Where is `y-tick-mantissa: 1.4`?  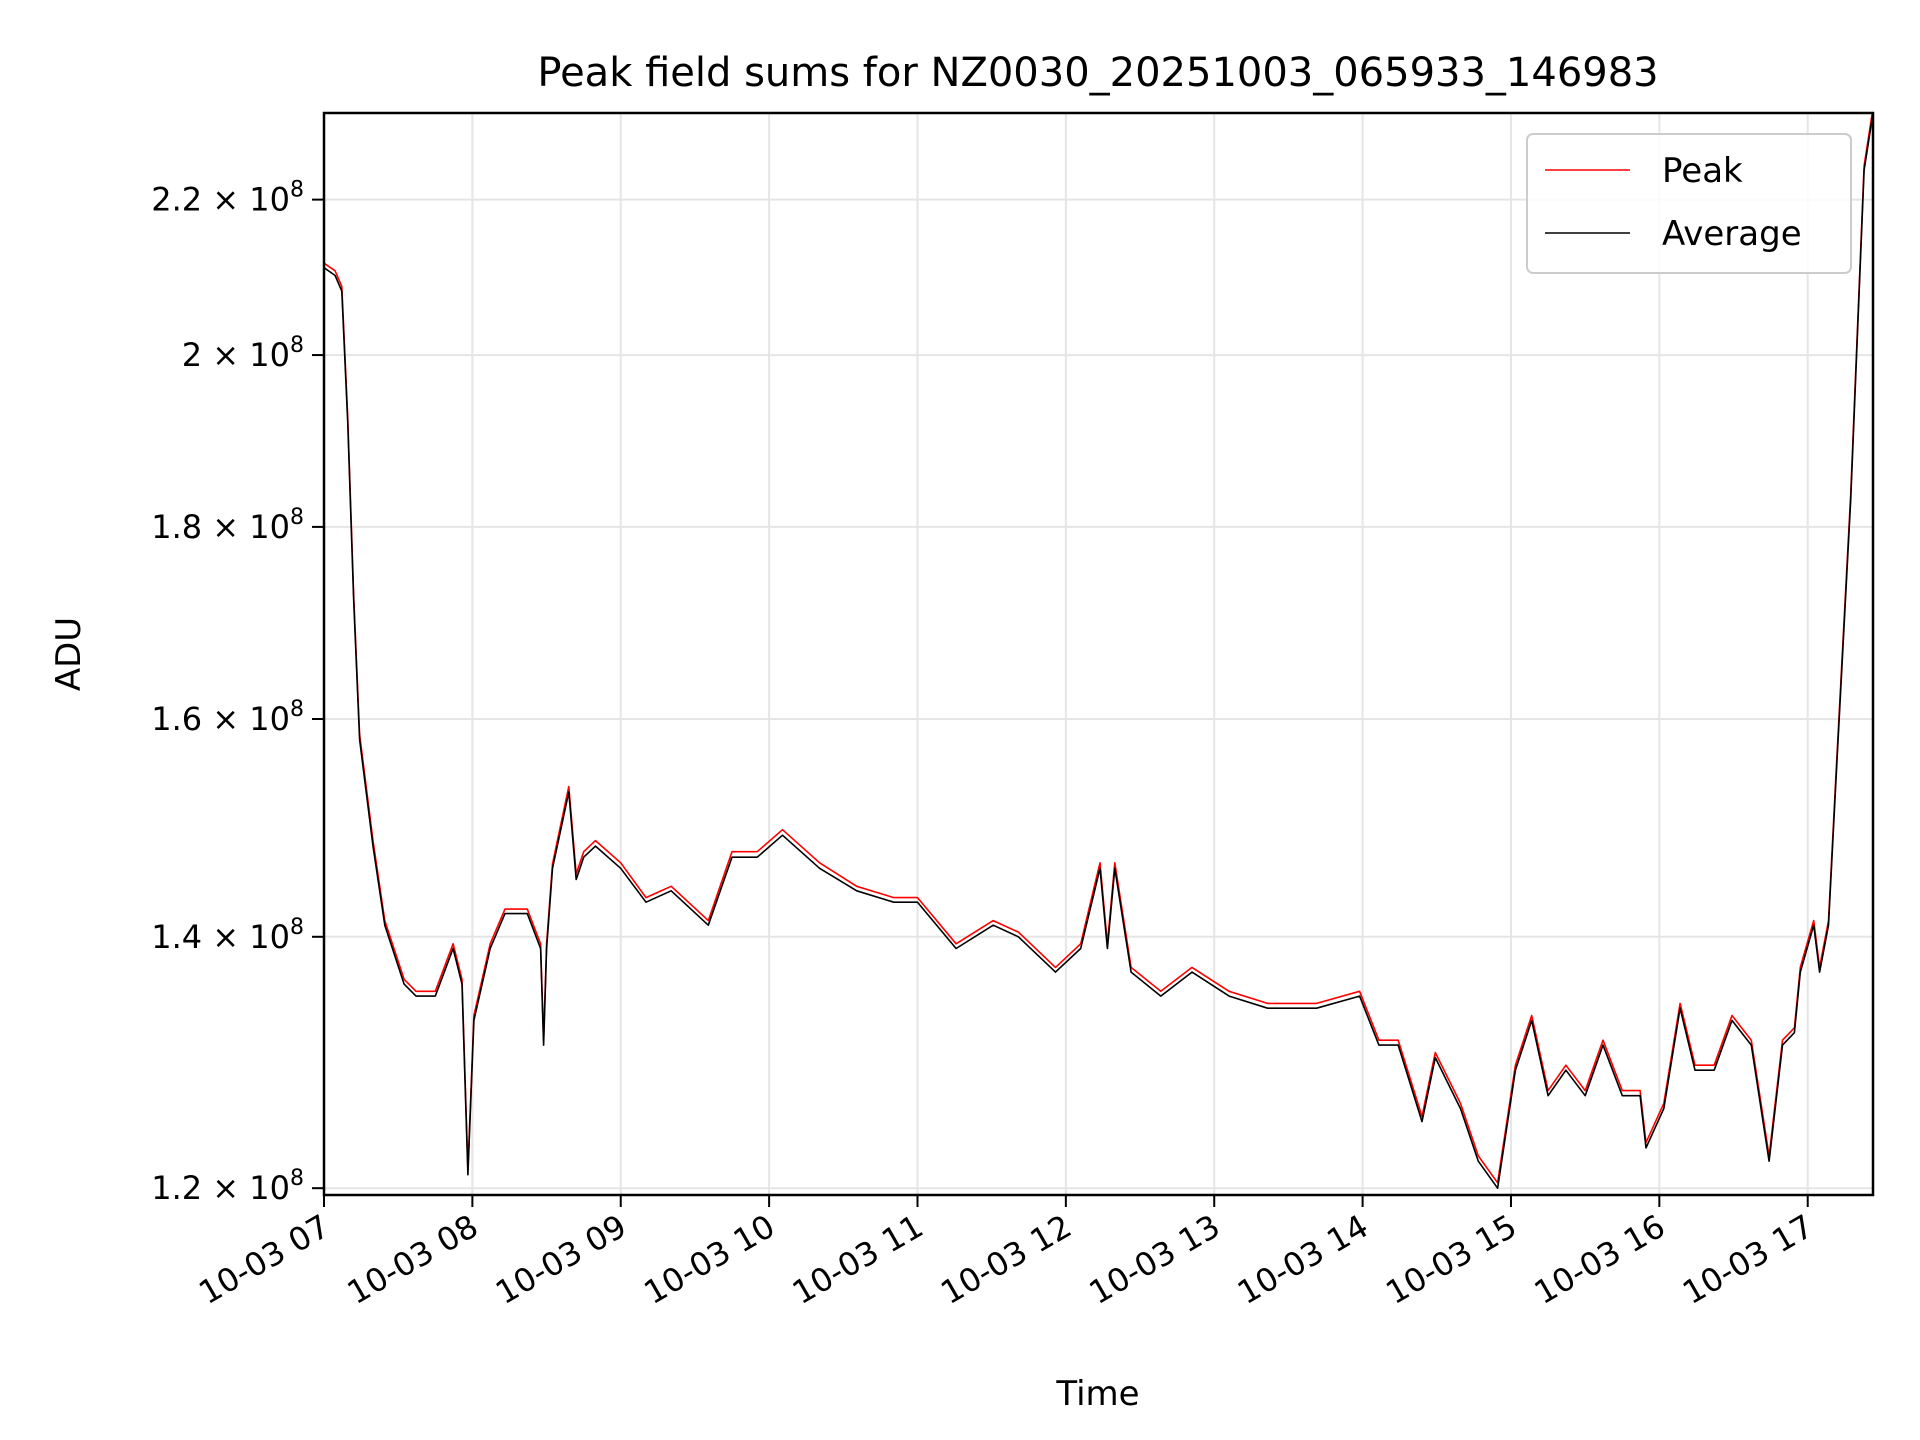 y-tick-mantissa: 1.4 is located at coordinates (181, 937).